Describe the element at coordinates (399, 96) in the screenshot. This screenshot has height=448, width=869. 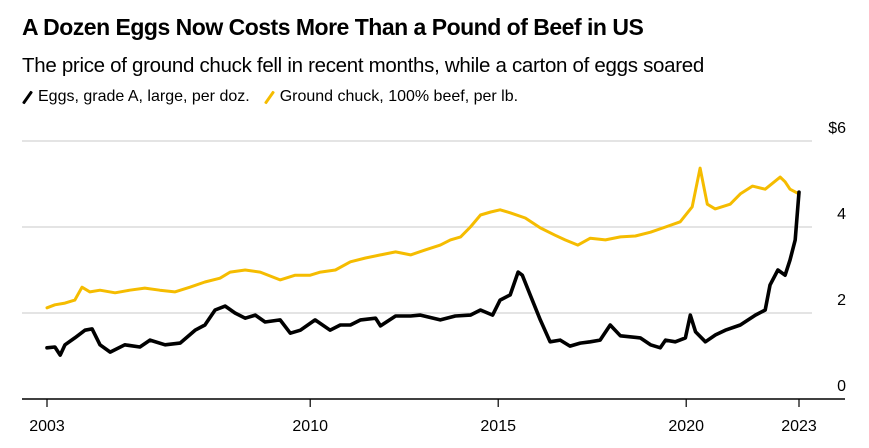
I see `legend-label-beef: Ground chuck, 100% beef, per lb.` at that location.